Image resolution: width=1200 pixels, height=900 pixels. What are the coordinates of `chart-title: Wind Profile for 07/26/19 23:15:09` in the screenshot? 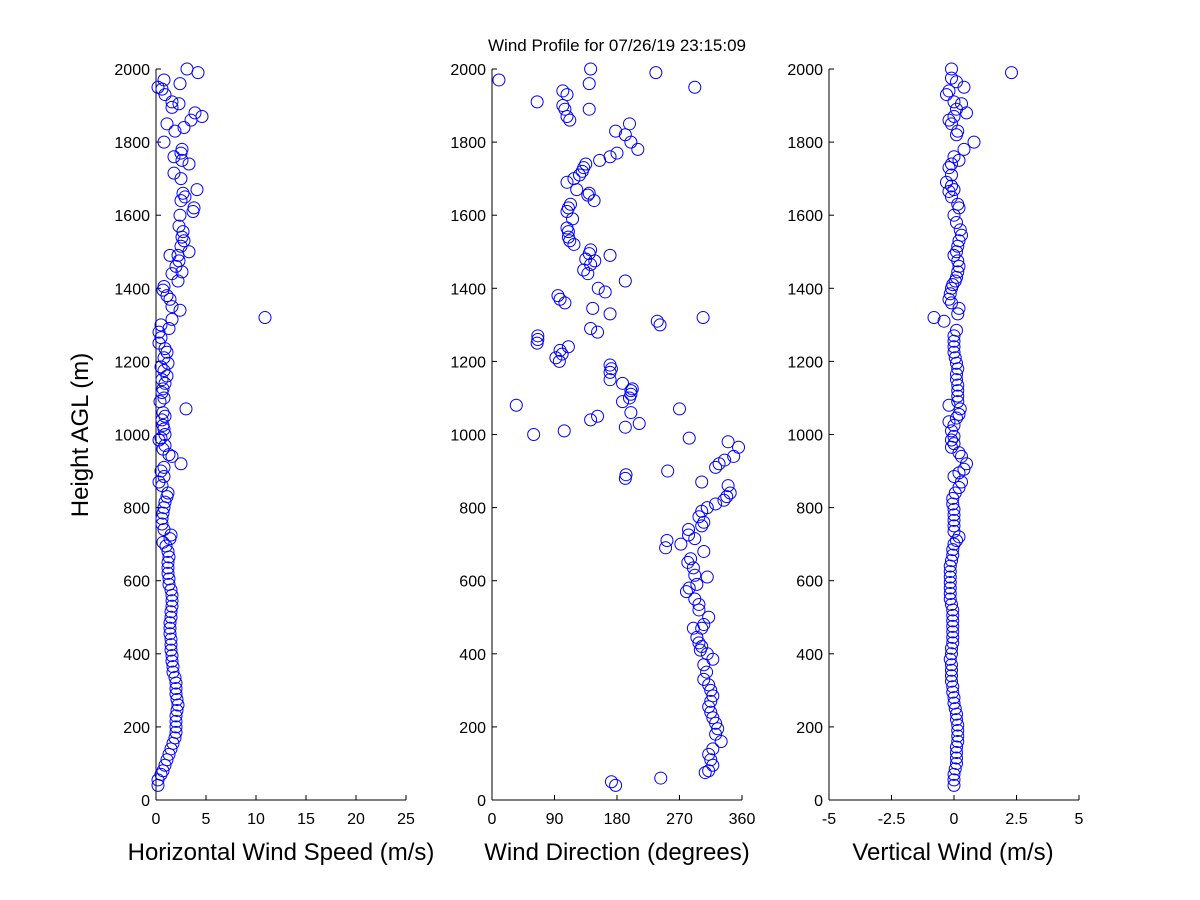 It's located at (617, 45).